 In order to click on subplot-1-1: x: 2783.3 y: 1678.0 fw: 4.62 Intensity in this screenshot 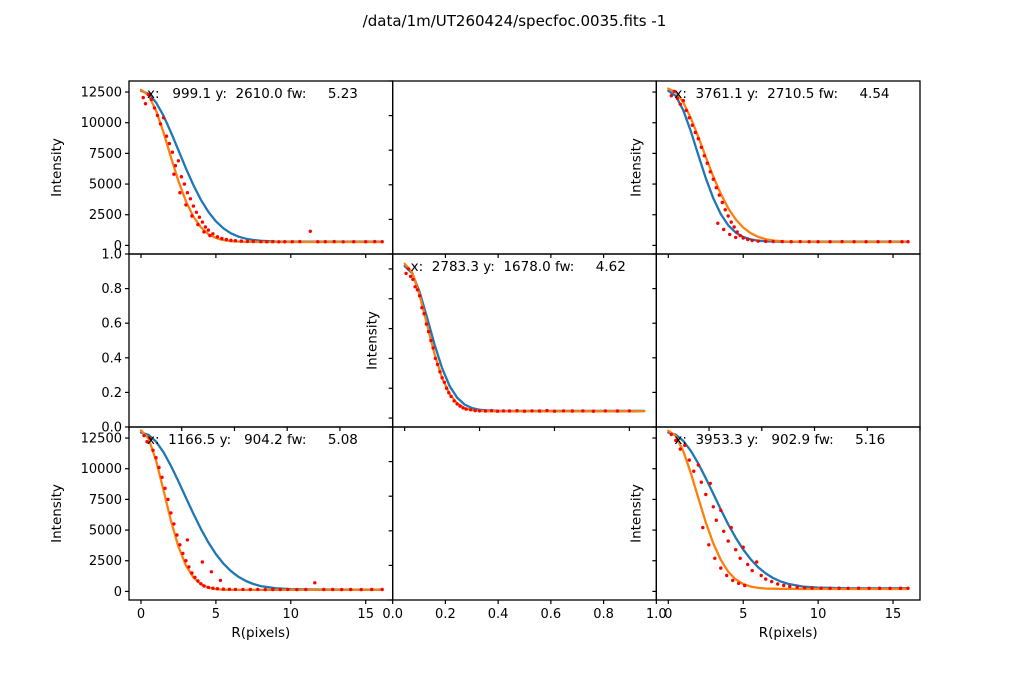, I will do `click(511, 342)`.